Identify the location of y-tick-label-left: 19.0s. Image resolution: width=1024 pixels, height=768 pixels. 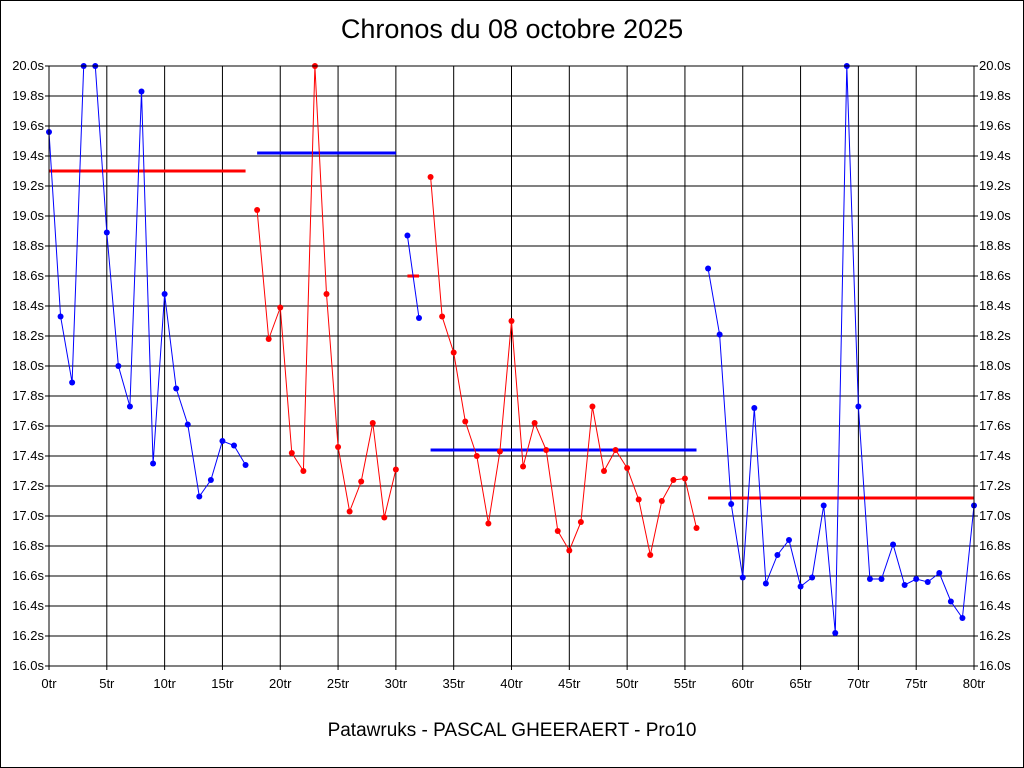
(28, 215).